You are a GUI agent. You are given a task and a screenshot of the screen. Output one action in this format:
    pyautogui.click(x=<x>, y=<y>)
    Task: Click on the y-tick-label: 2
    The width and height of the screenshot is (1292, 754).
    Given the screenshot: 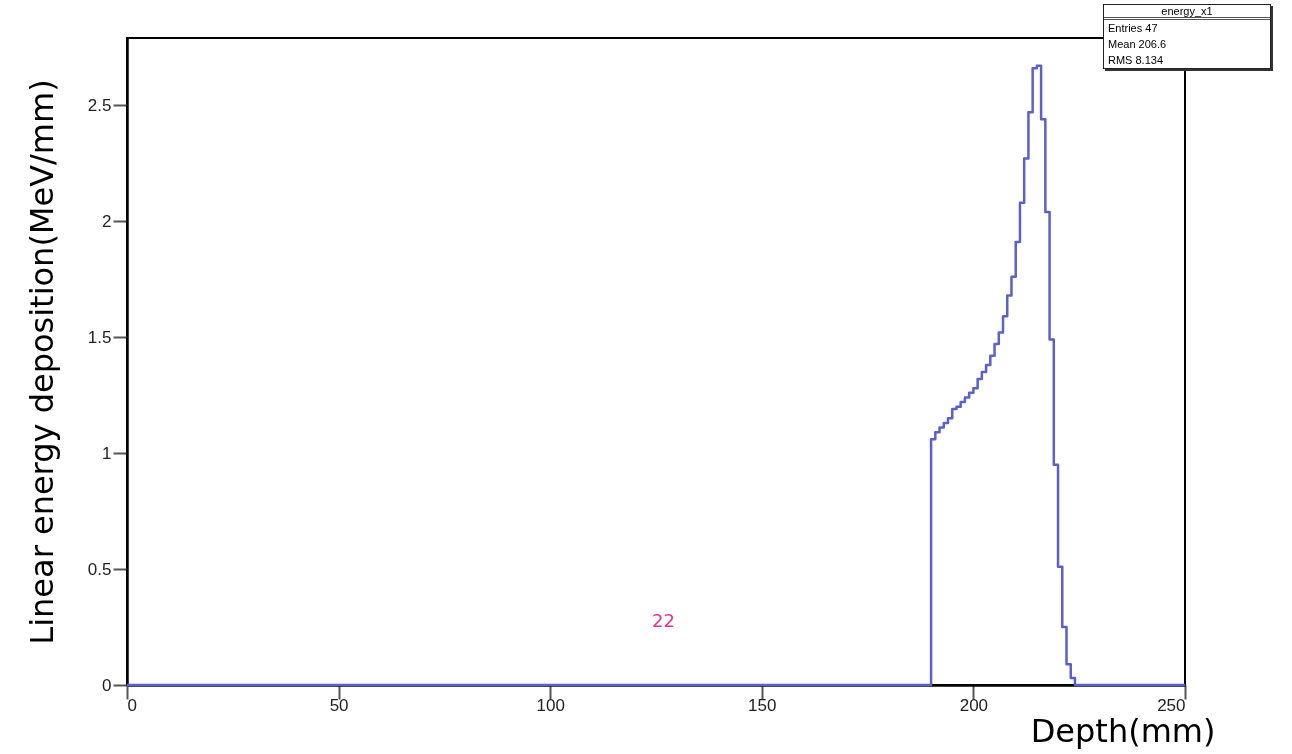 What is the action you would take?
    pyautogui.click(x=107, y=221)
    